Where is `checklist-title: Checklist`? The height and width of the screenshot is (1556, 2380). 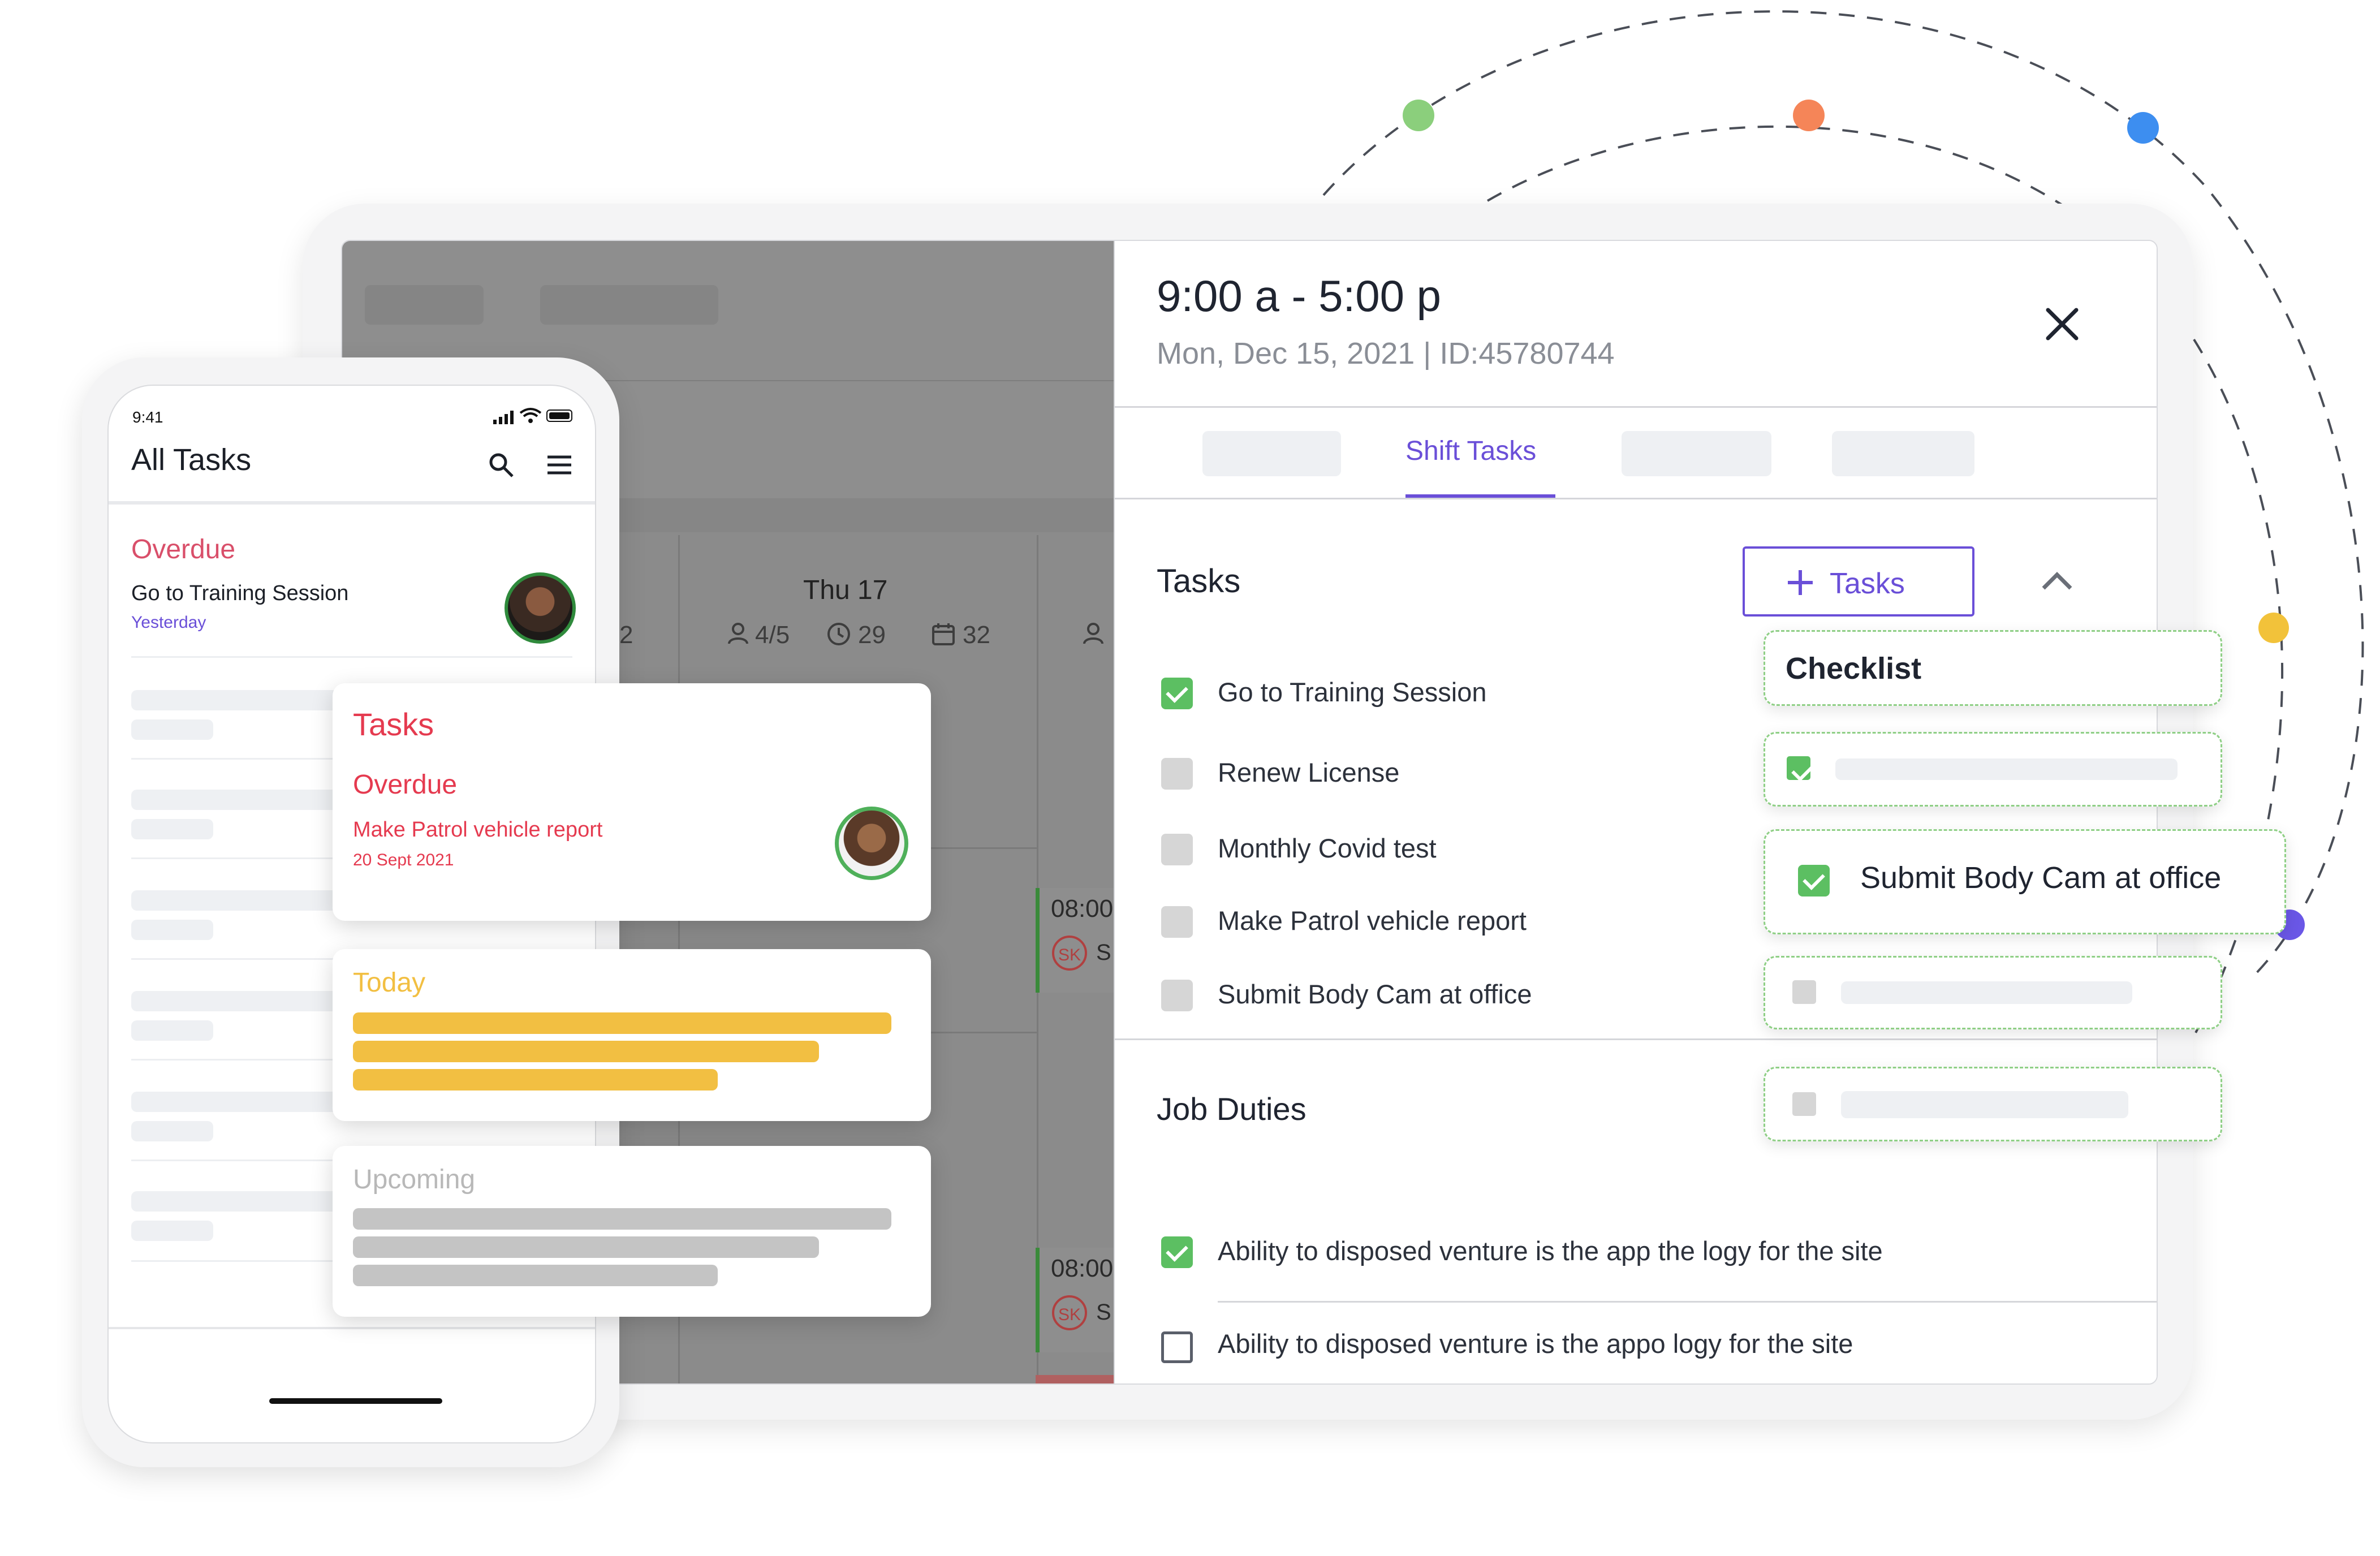 checklist-title: Checklist is located at coordinates (1854, 669).